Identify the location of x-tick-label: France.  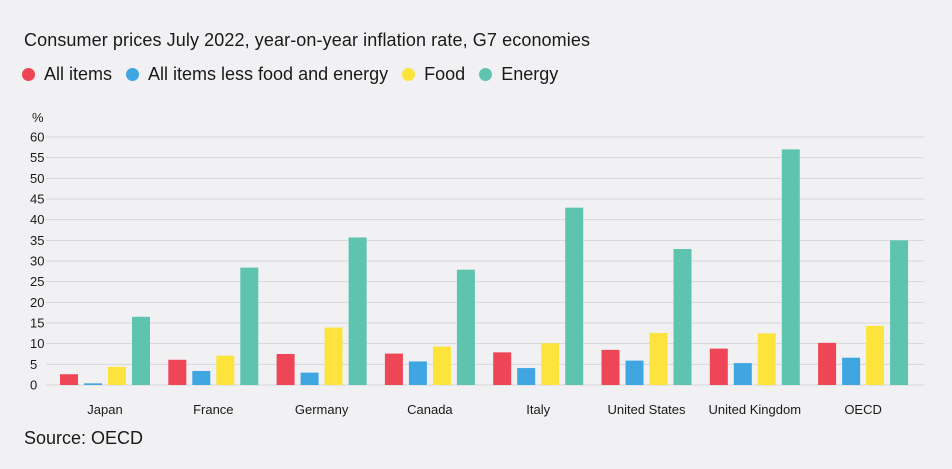
(213, 409).